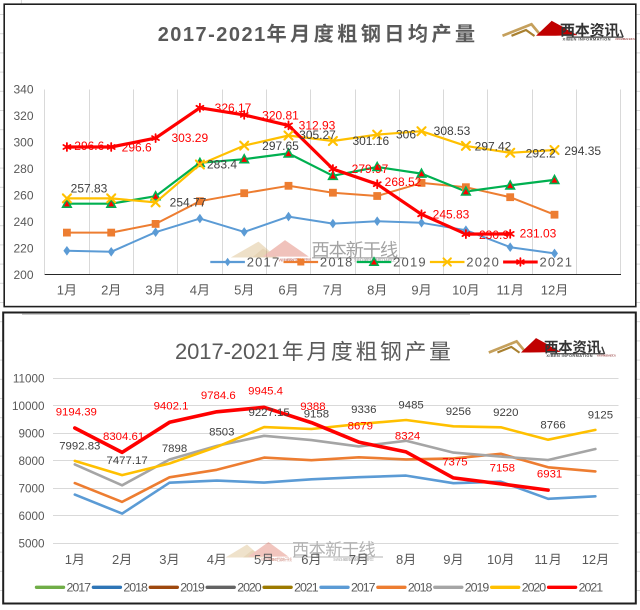  I want to click on svg-text: 7898, so click(174, 449).